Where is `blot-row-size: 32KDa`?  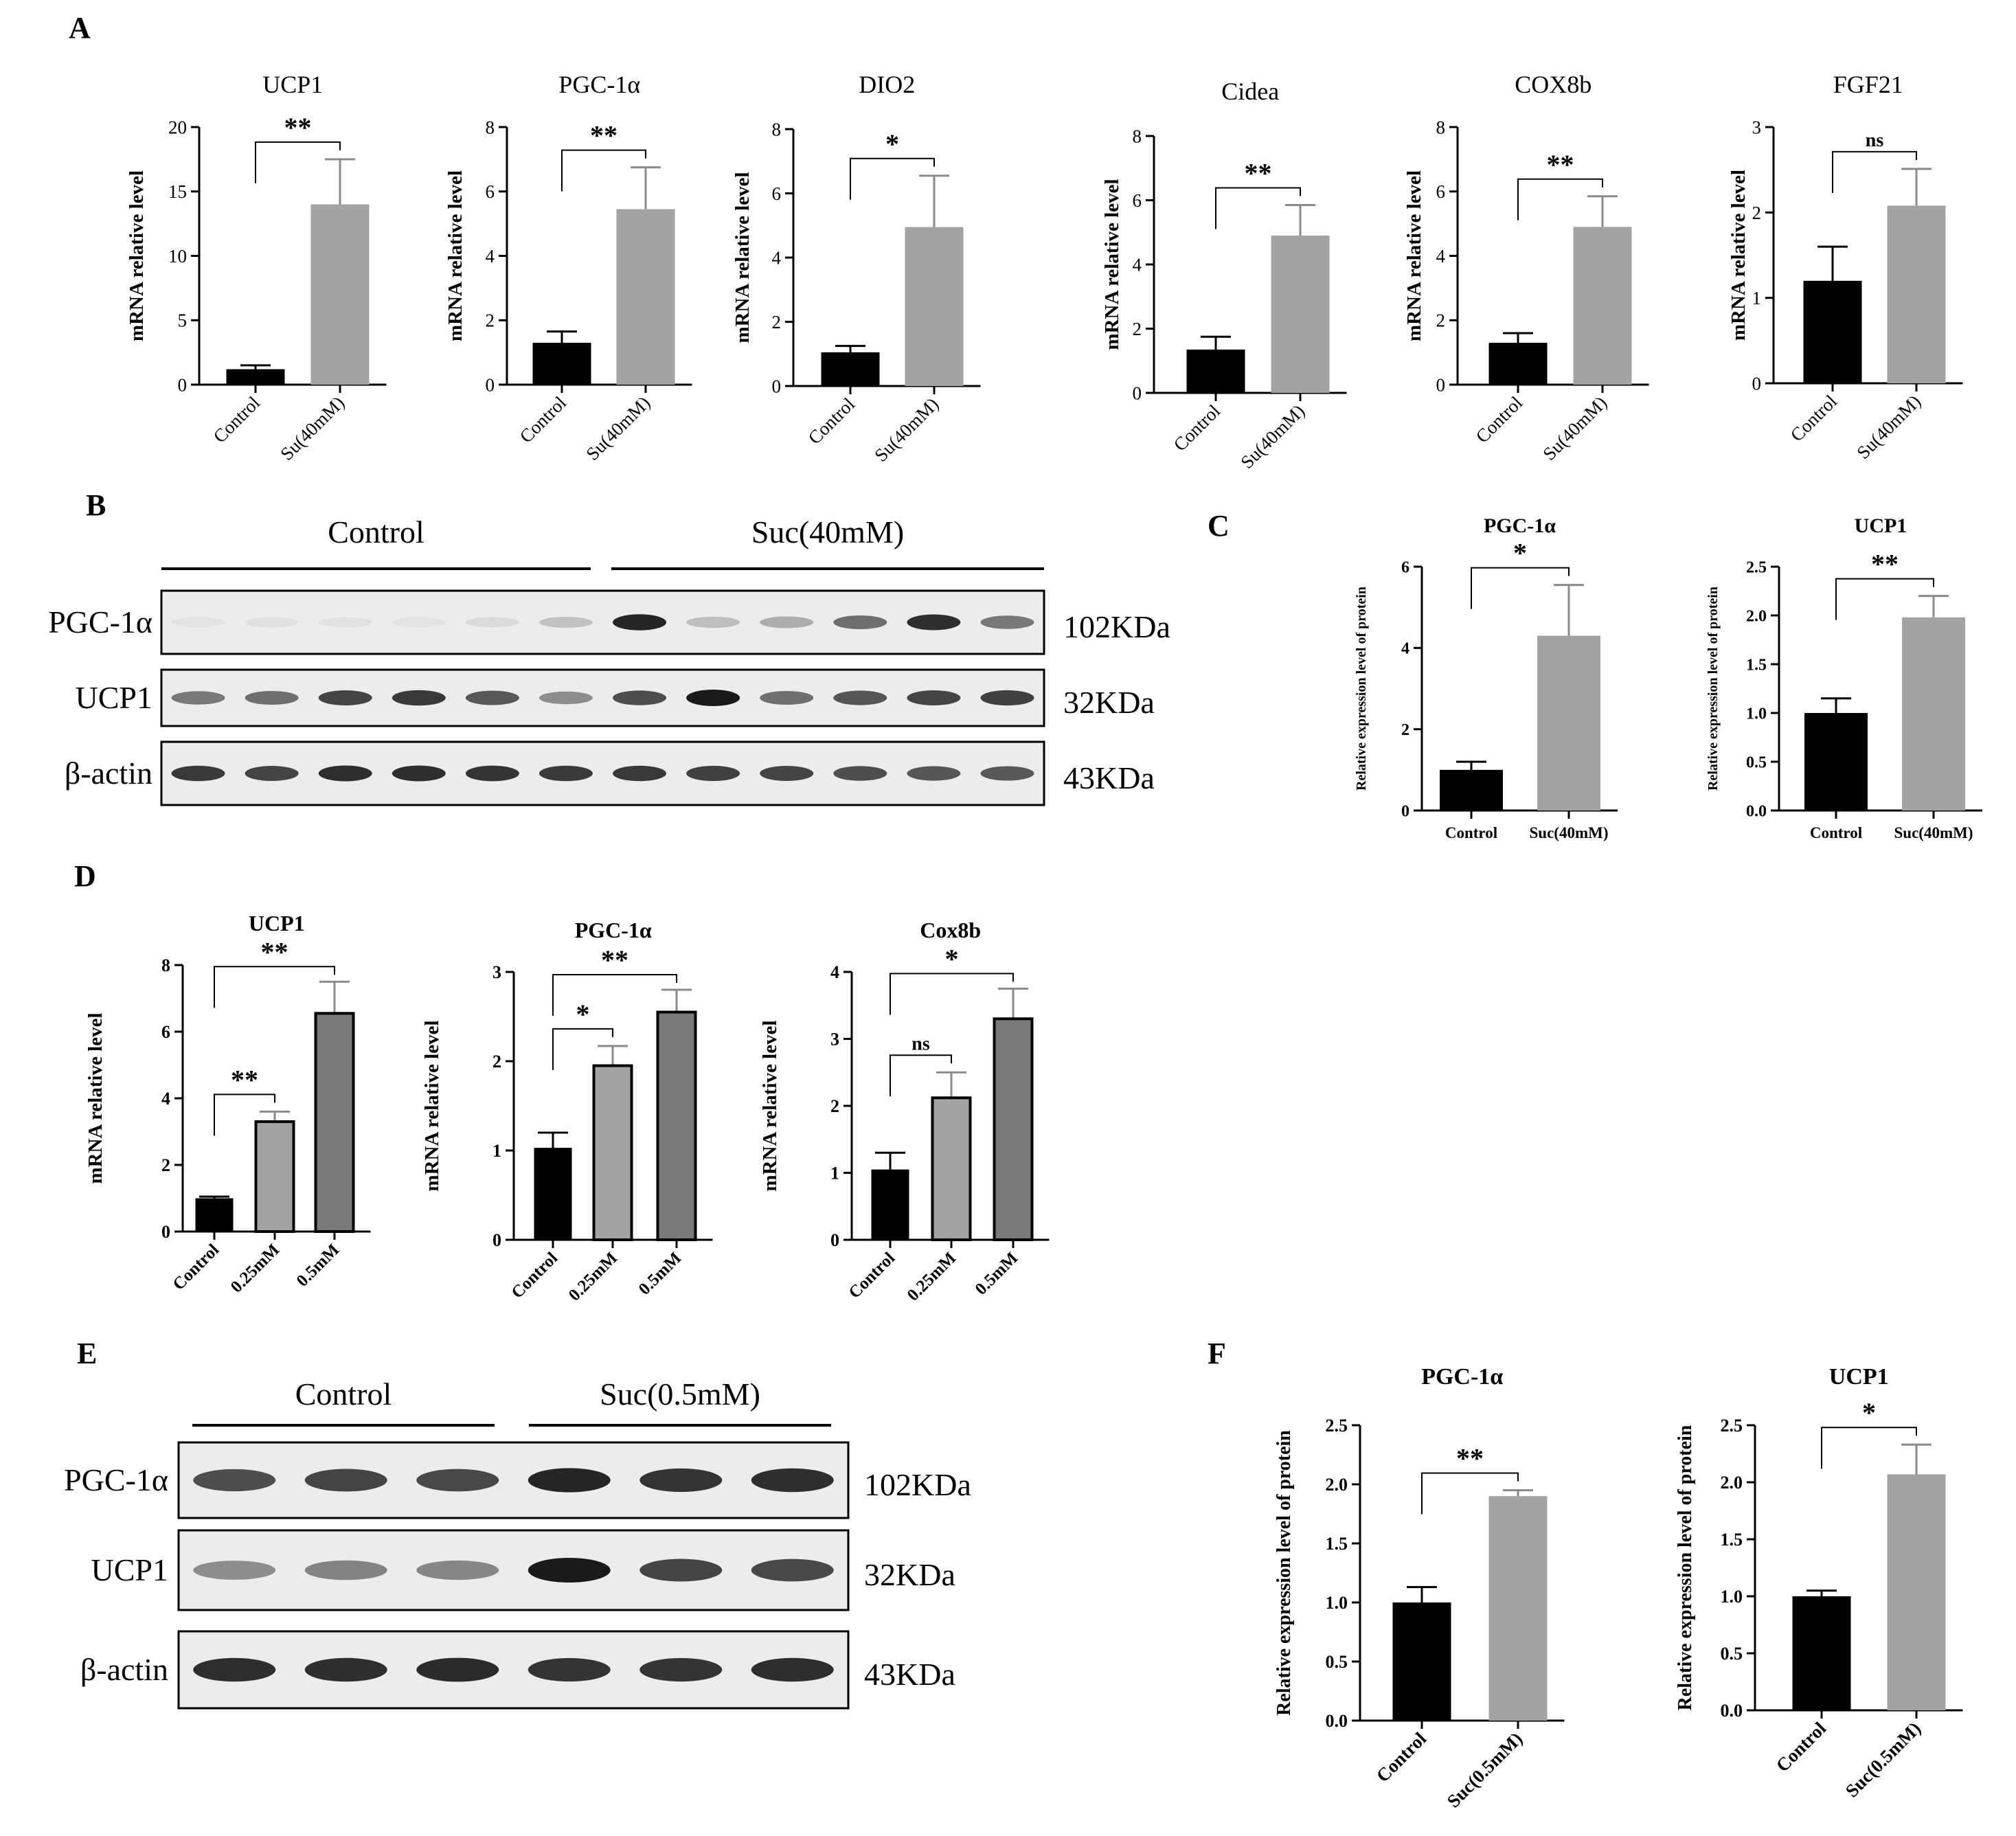 blot-row-size: 32KDa is located at coordinates (1109, 702).